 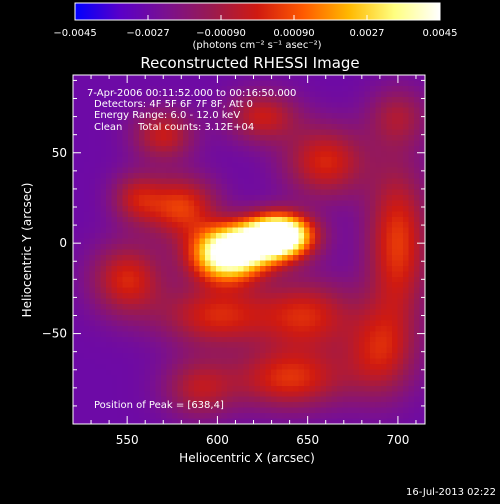 What do you see at coordinates (451, 492) in the screenshot?
I see `footer-timestamp: 16-Jul-2013 02:22` at bounding box center [451, 492].